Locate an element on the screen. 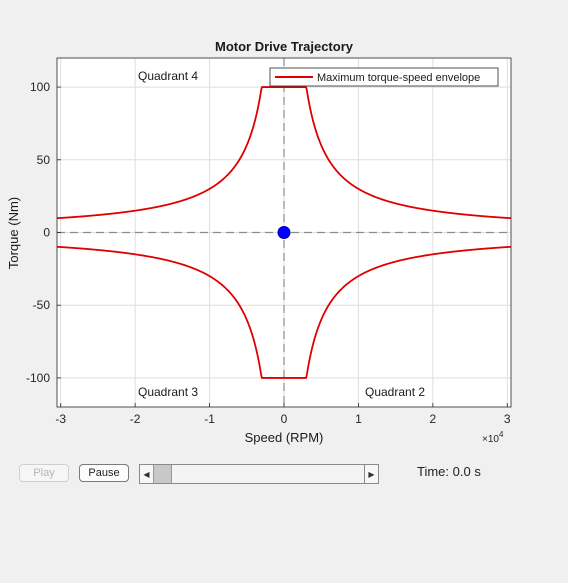 The width and height of the screenshot is (568, 583). legend-entry-envelope: Maximum torque-speed envelope is located at coordinates (398, 78).